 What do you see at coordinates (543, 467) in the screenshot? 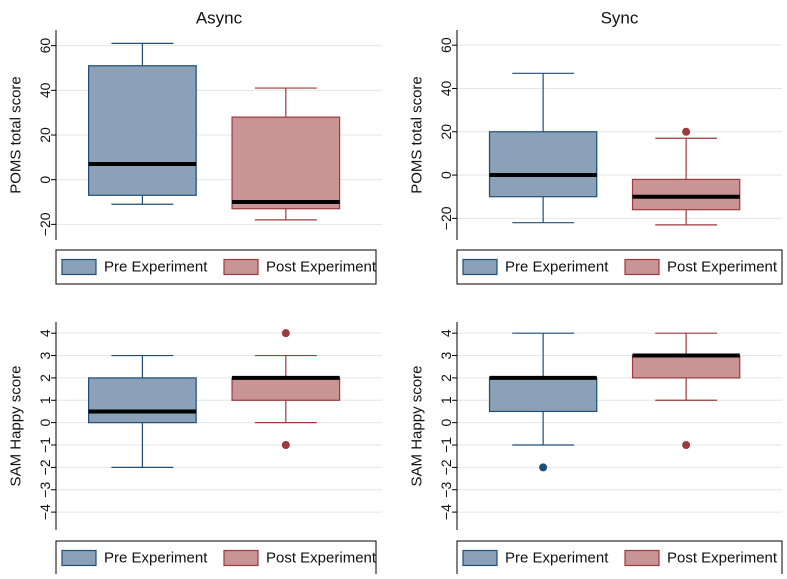
I see `pre-outlier-point` at bounding box center [543, 467].